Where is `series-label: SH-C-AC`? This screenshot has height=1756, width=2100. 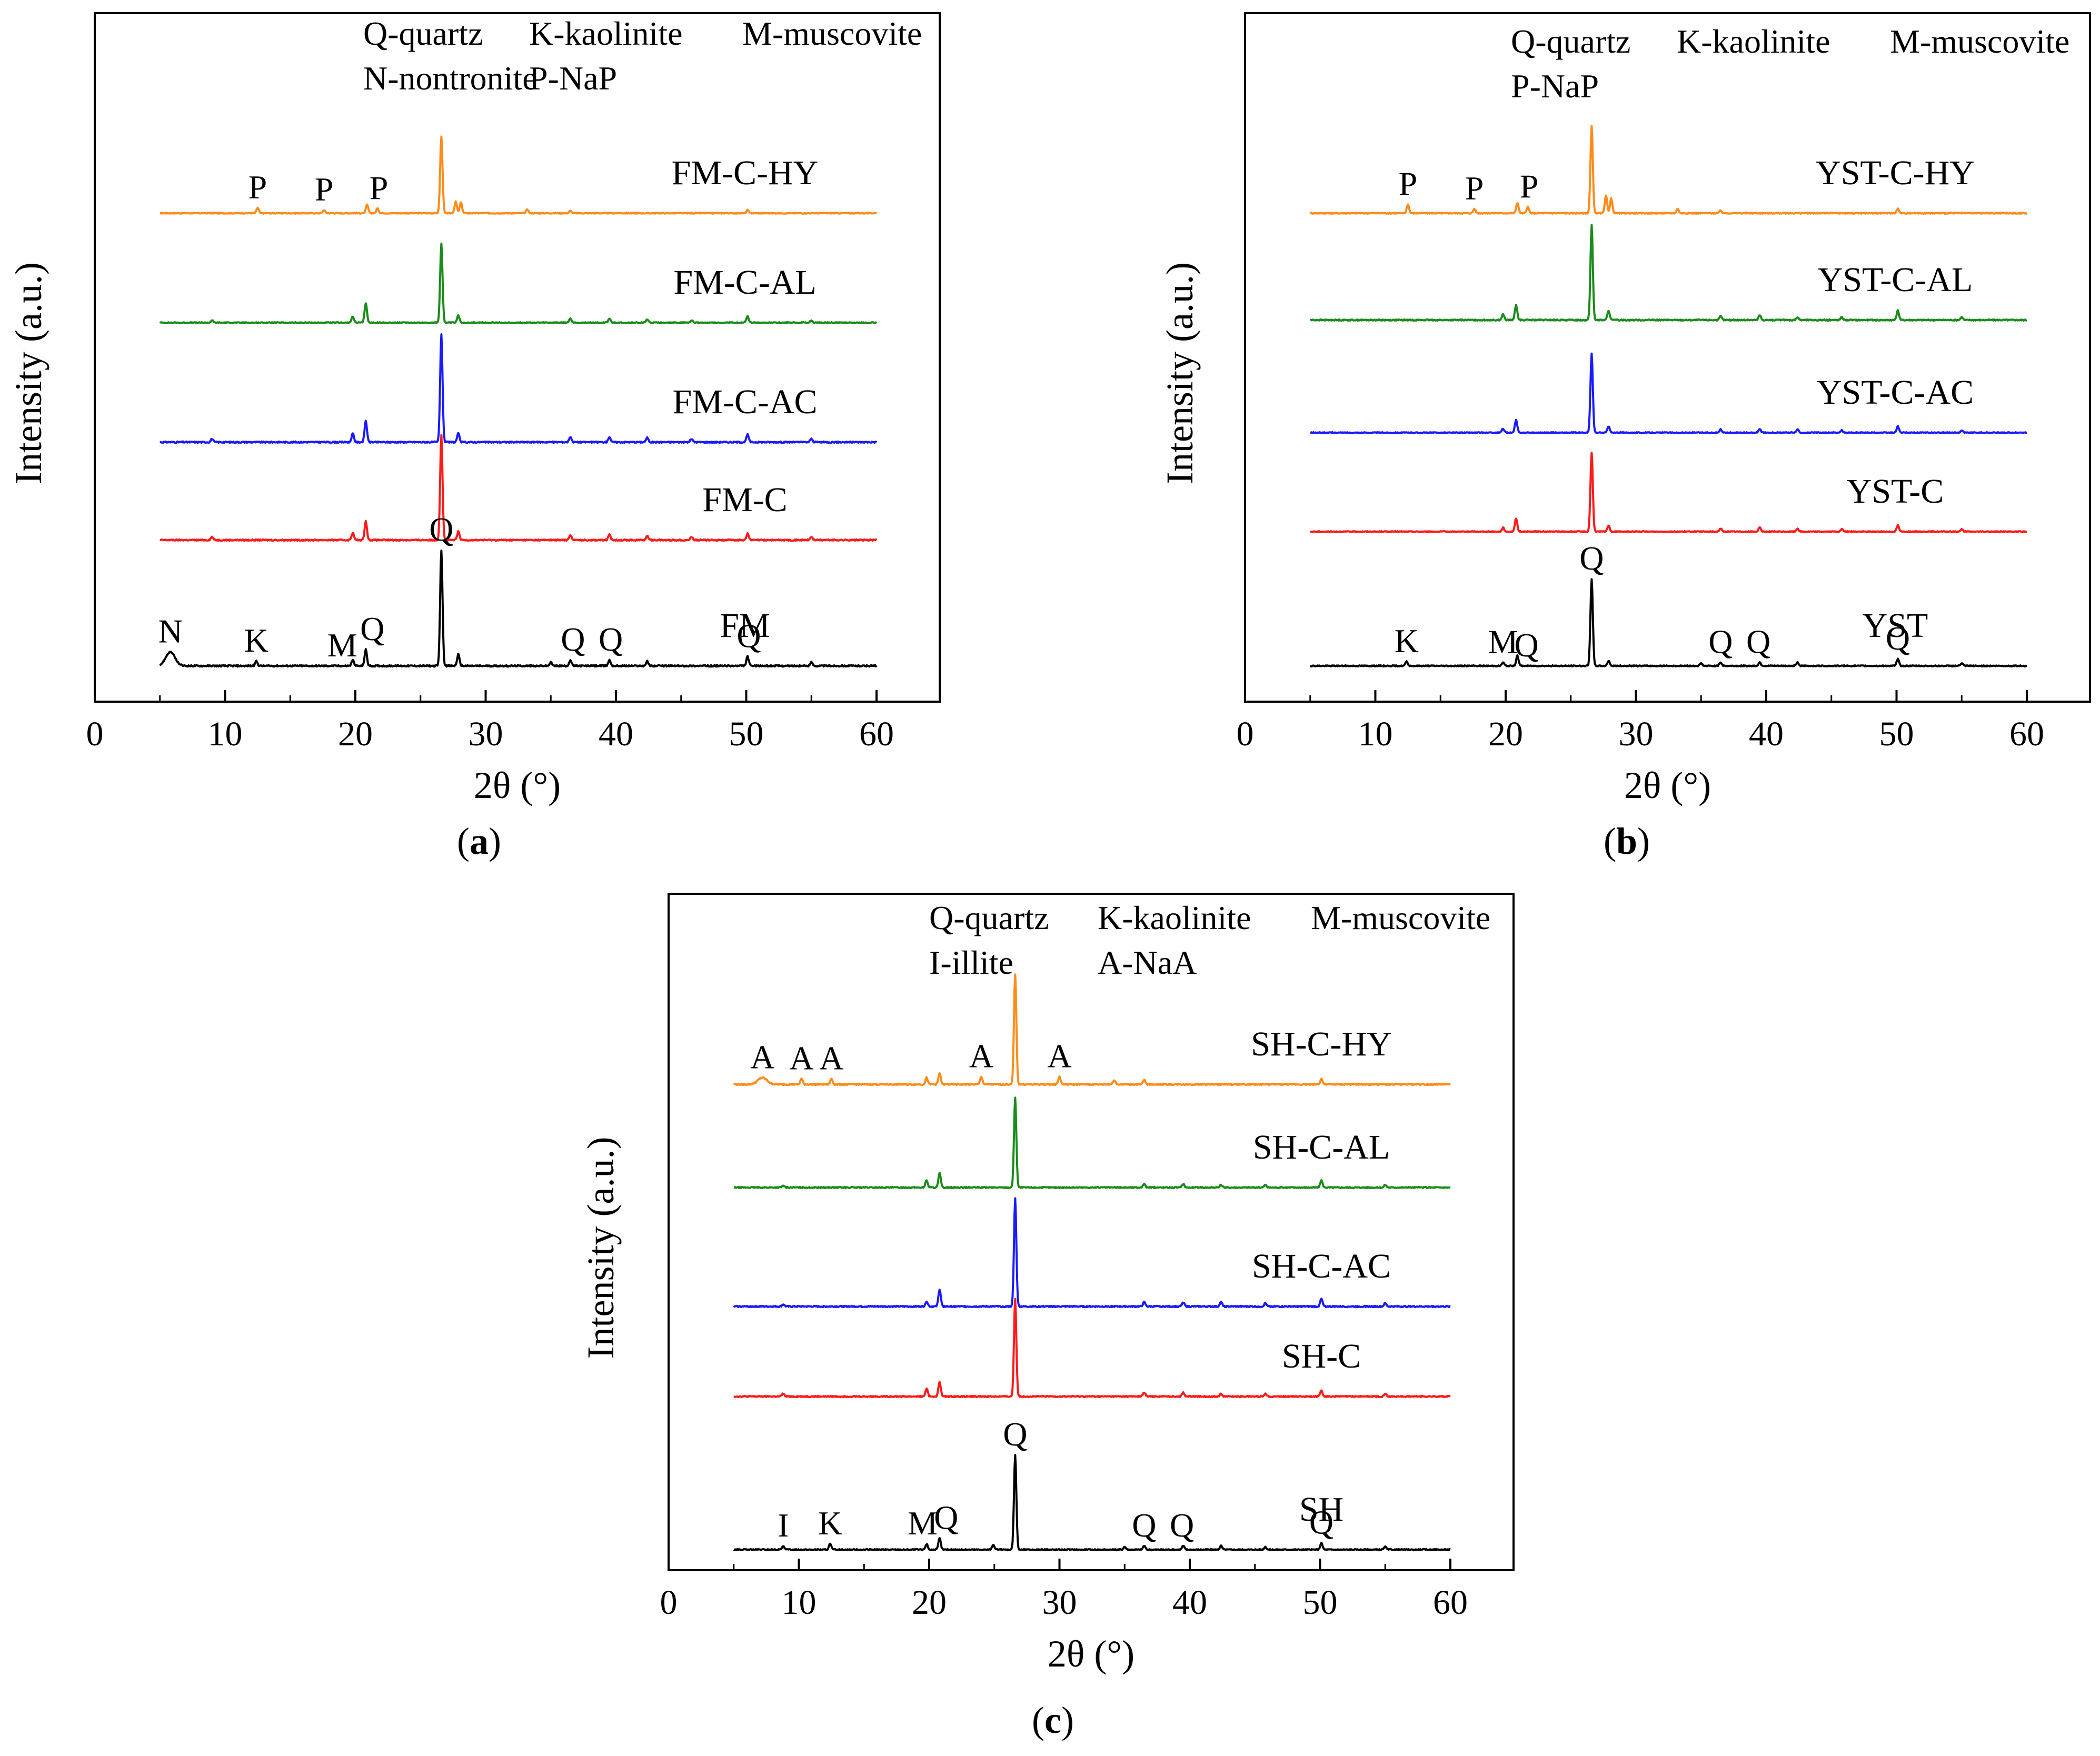
series-label: SH-C-AC is located at coordinates (1322, 1266).